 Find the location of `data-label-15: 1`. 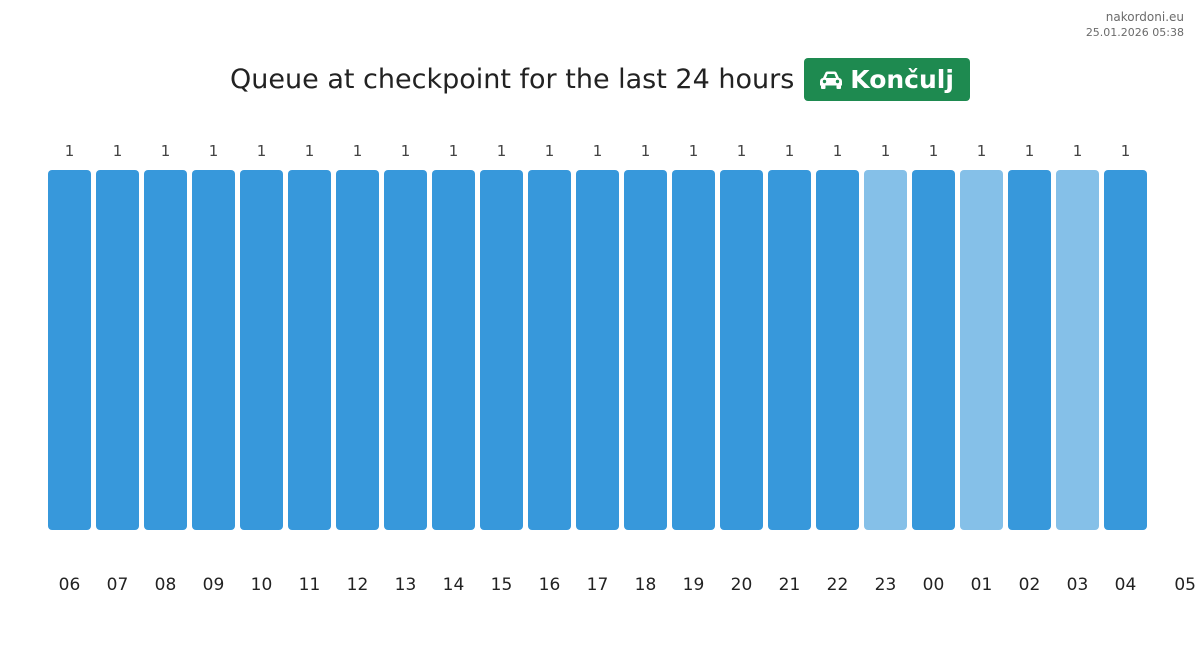

data-label-15: 1 is located at coordinates (502, 151).